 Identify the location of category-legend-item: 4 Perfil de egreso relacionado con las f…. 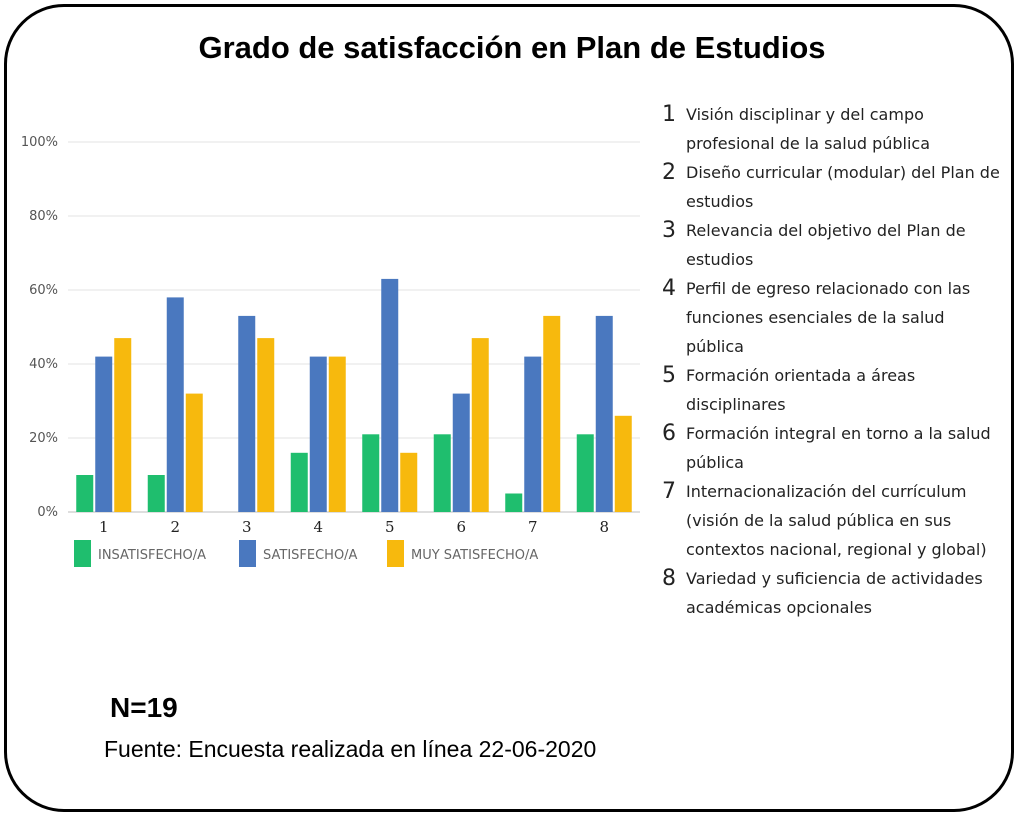
(832, 317).